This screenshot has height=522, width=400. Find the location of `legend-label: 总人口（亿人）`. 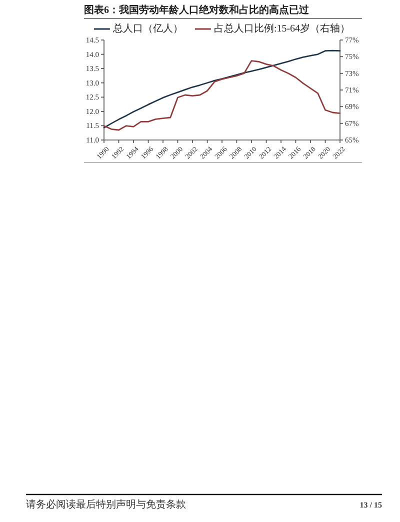

legend-label: 总人口（亿人） is located at coordinates (147, 28).